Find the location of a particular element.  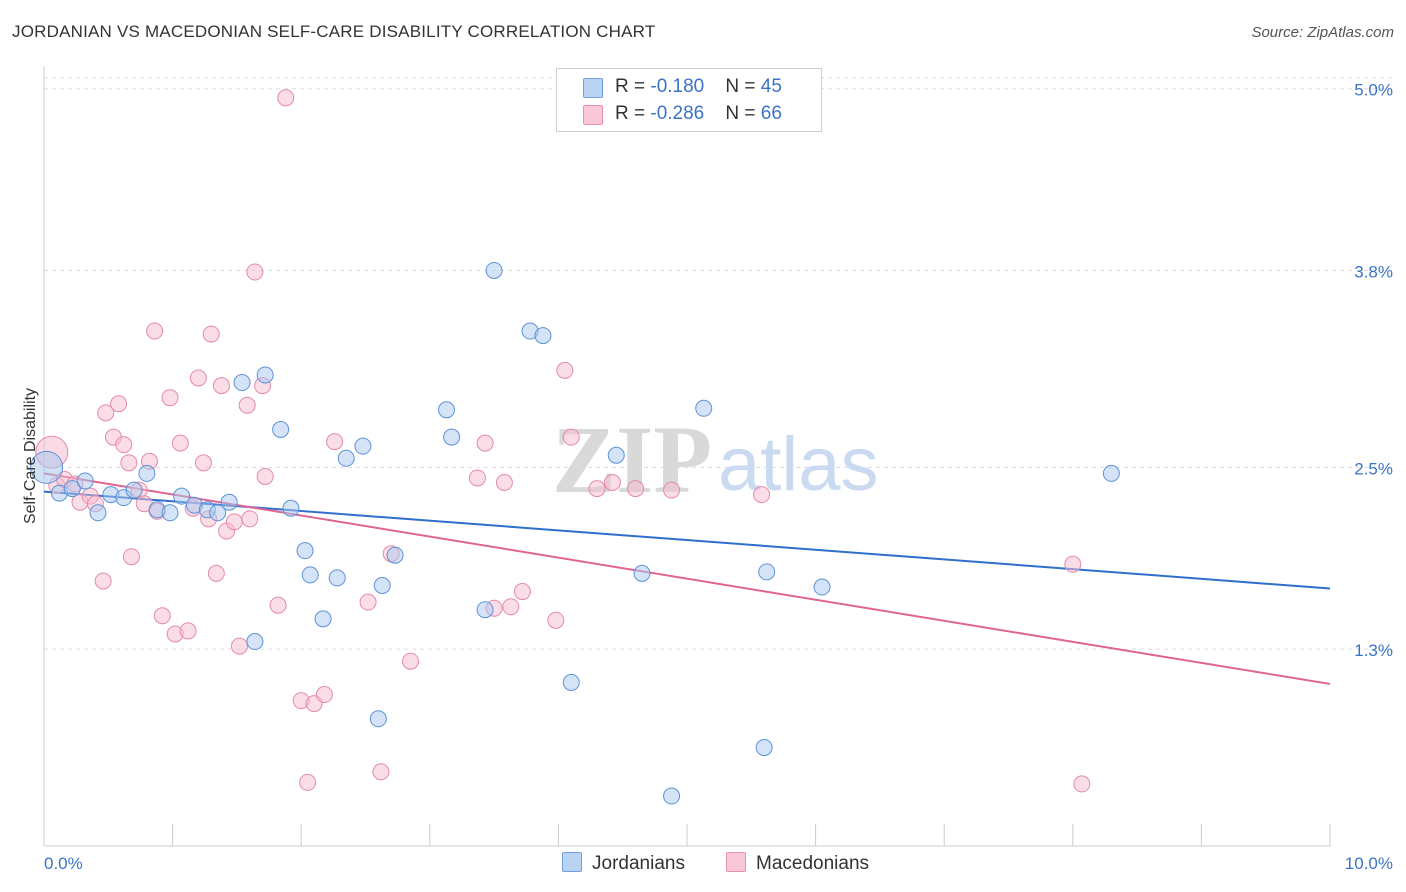

correlation-legend: R = -0.180 N = 45 R = -0.286 N = 66 is located at coordinates (689, 100).